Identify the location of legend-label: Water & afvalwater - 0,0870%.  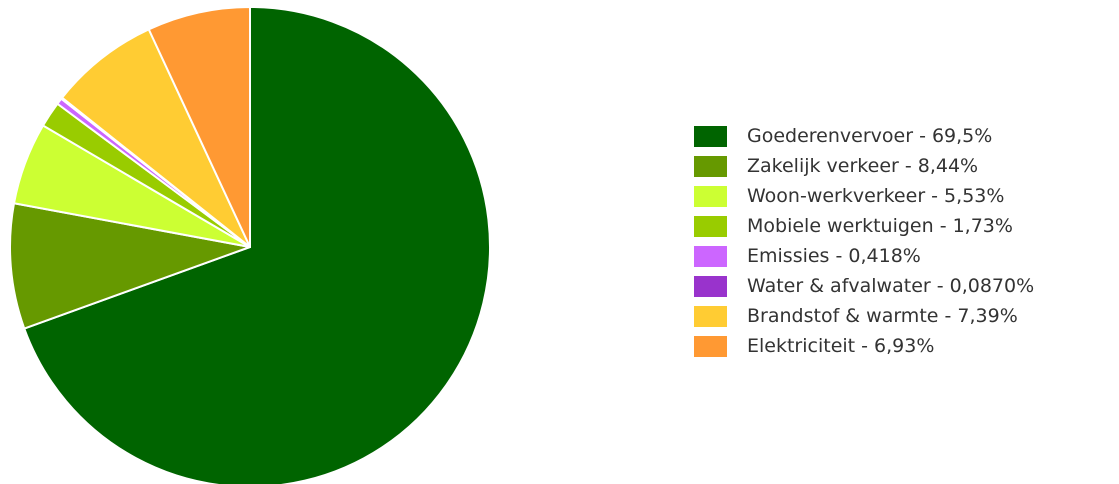
(891, 286).